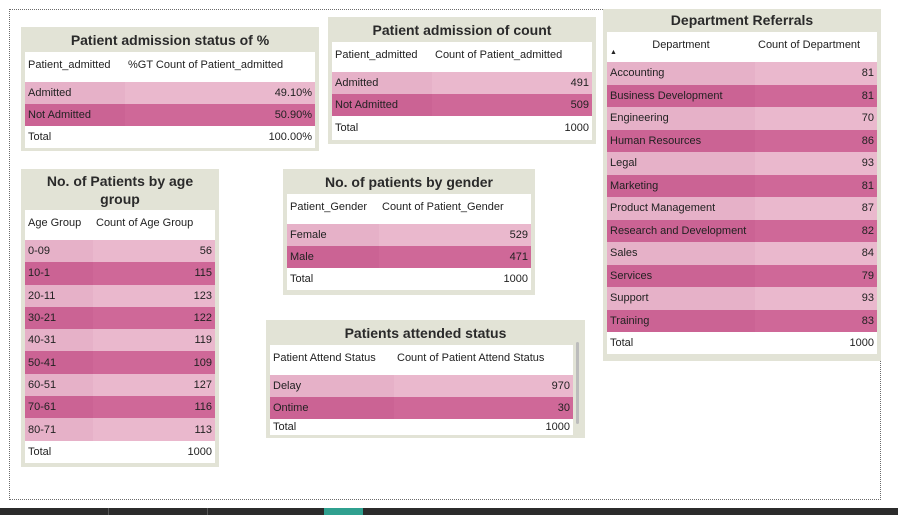  I want to click on row-label: Business Development, so click(681, 95).